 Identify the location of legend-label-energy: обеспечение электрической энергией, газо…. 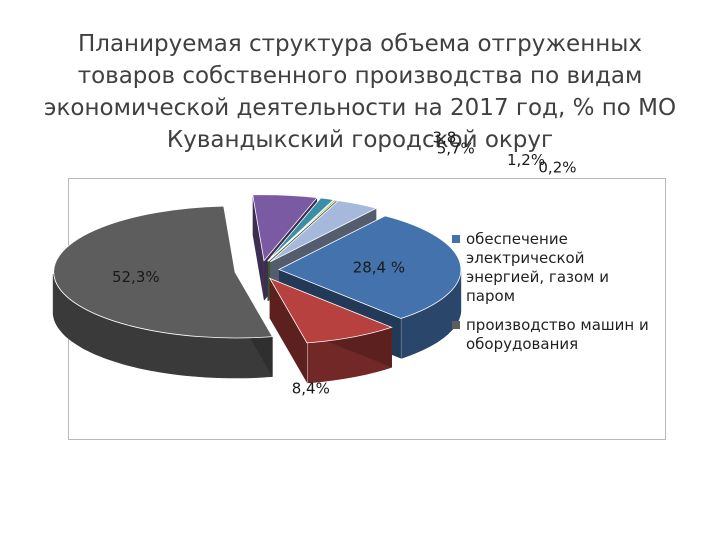
(537, 267).